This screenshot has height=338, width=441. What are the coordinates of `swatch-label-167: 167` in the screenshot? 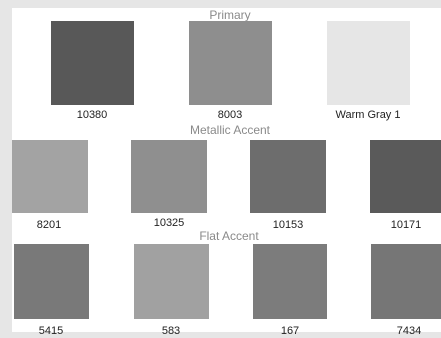 It's located at (290, 331).